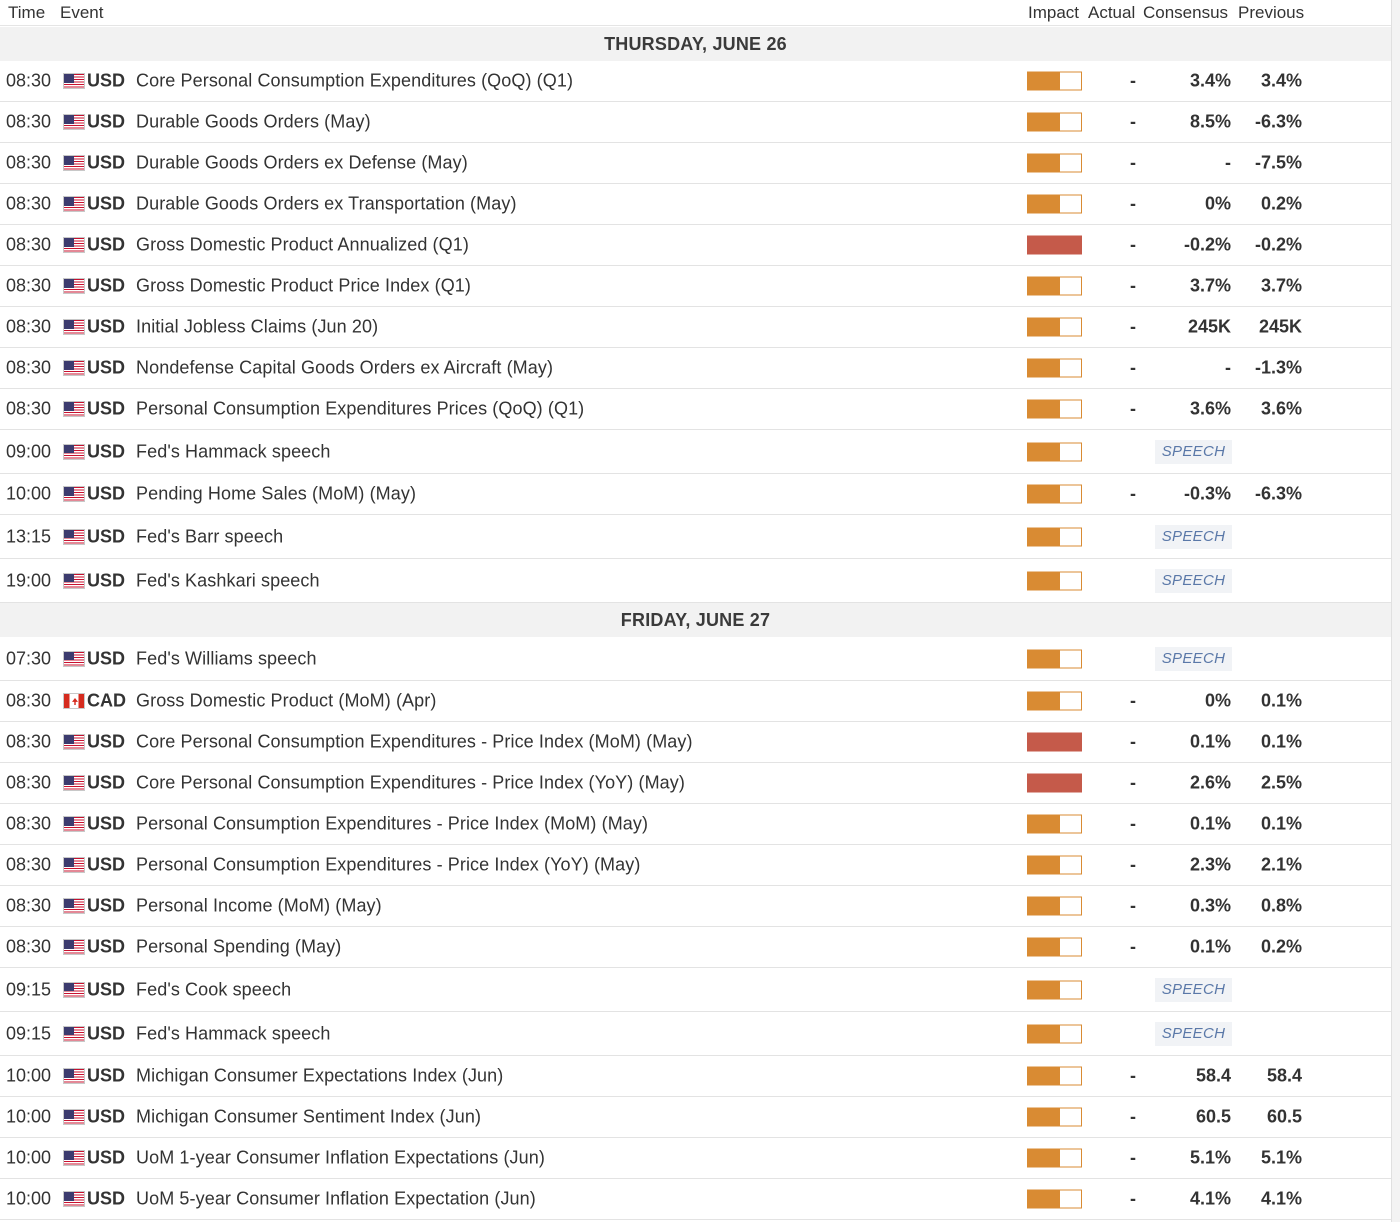 Image resolution: width=1400 pixels, height=1222 pixels. I want to click on consensus-value: 2.6%, so click(1210, 782).